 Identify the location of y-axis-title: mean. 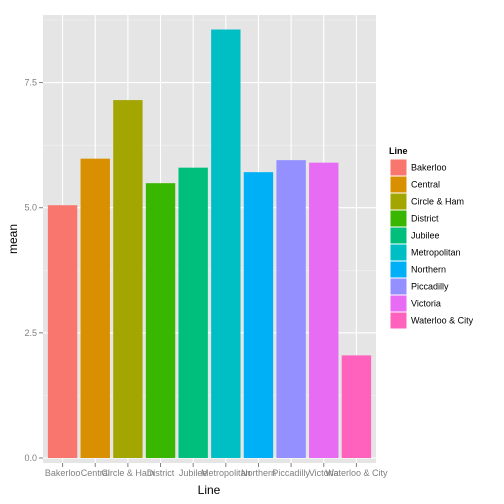
(13, 239).